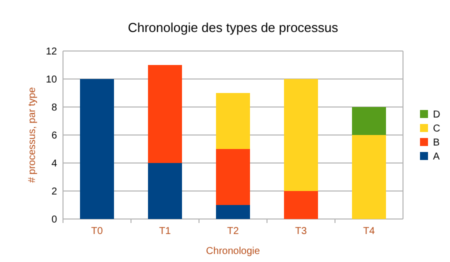 This screenshot has width=450, height=262. I want to click on x-tick-label: T3, so click(301, 231).